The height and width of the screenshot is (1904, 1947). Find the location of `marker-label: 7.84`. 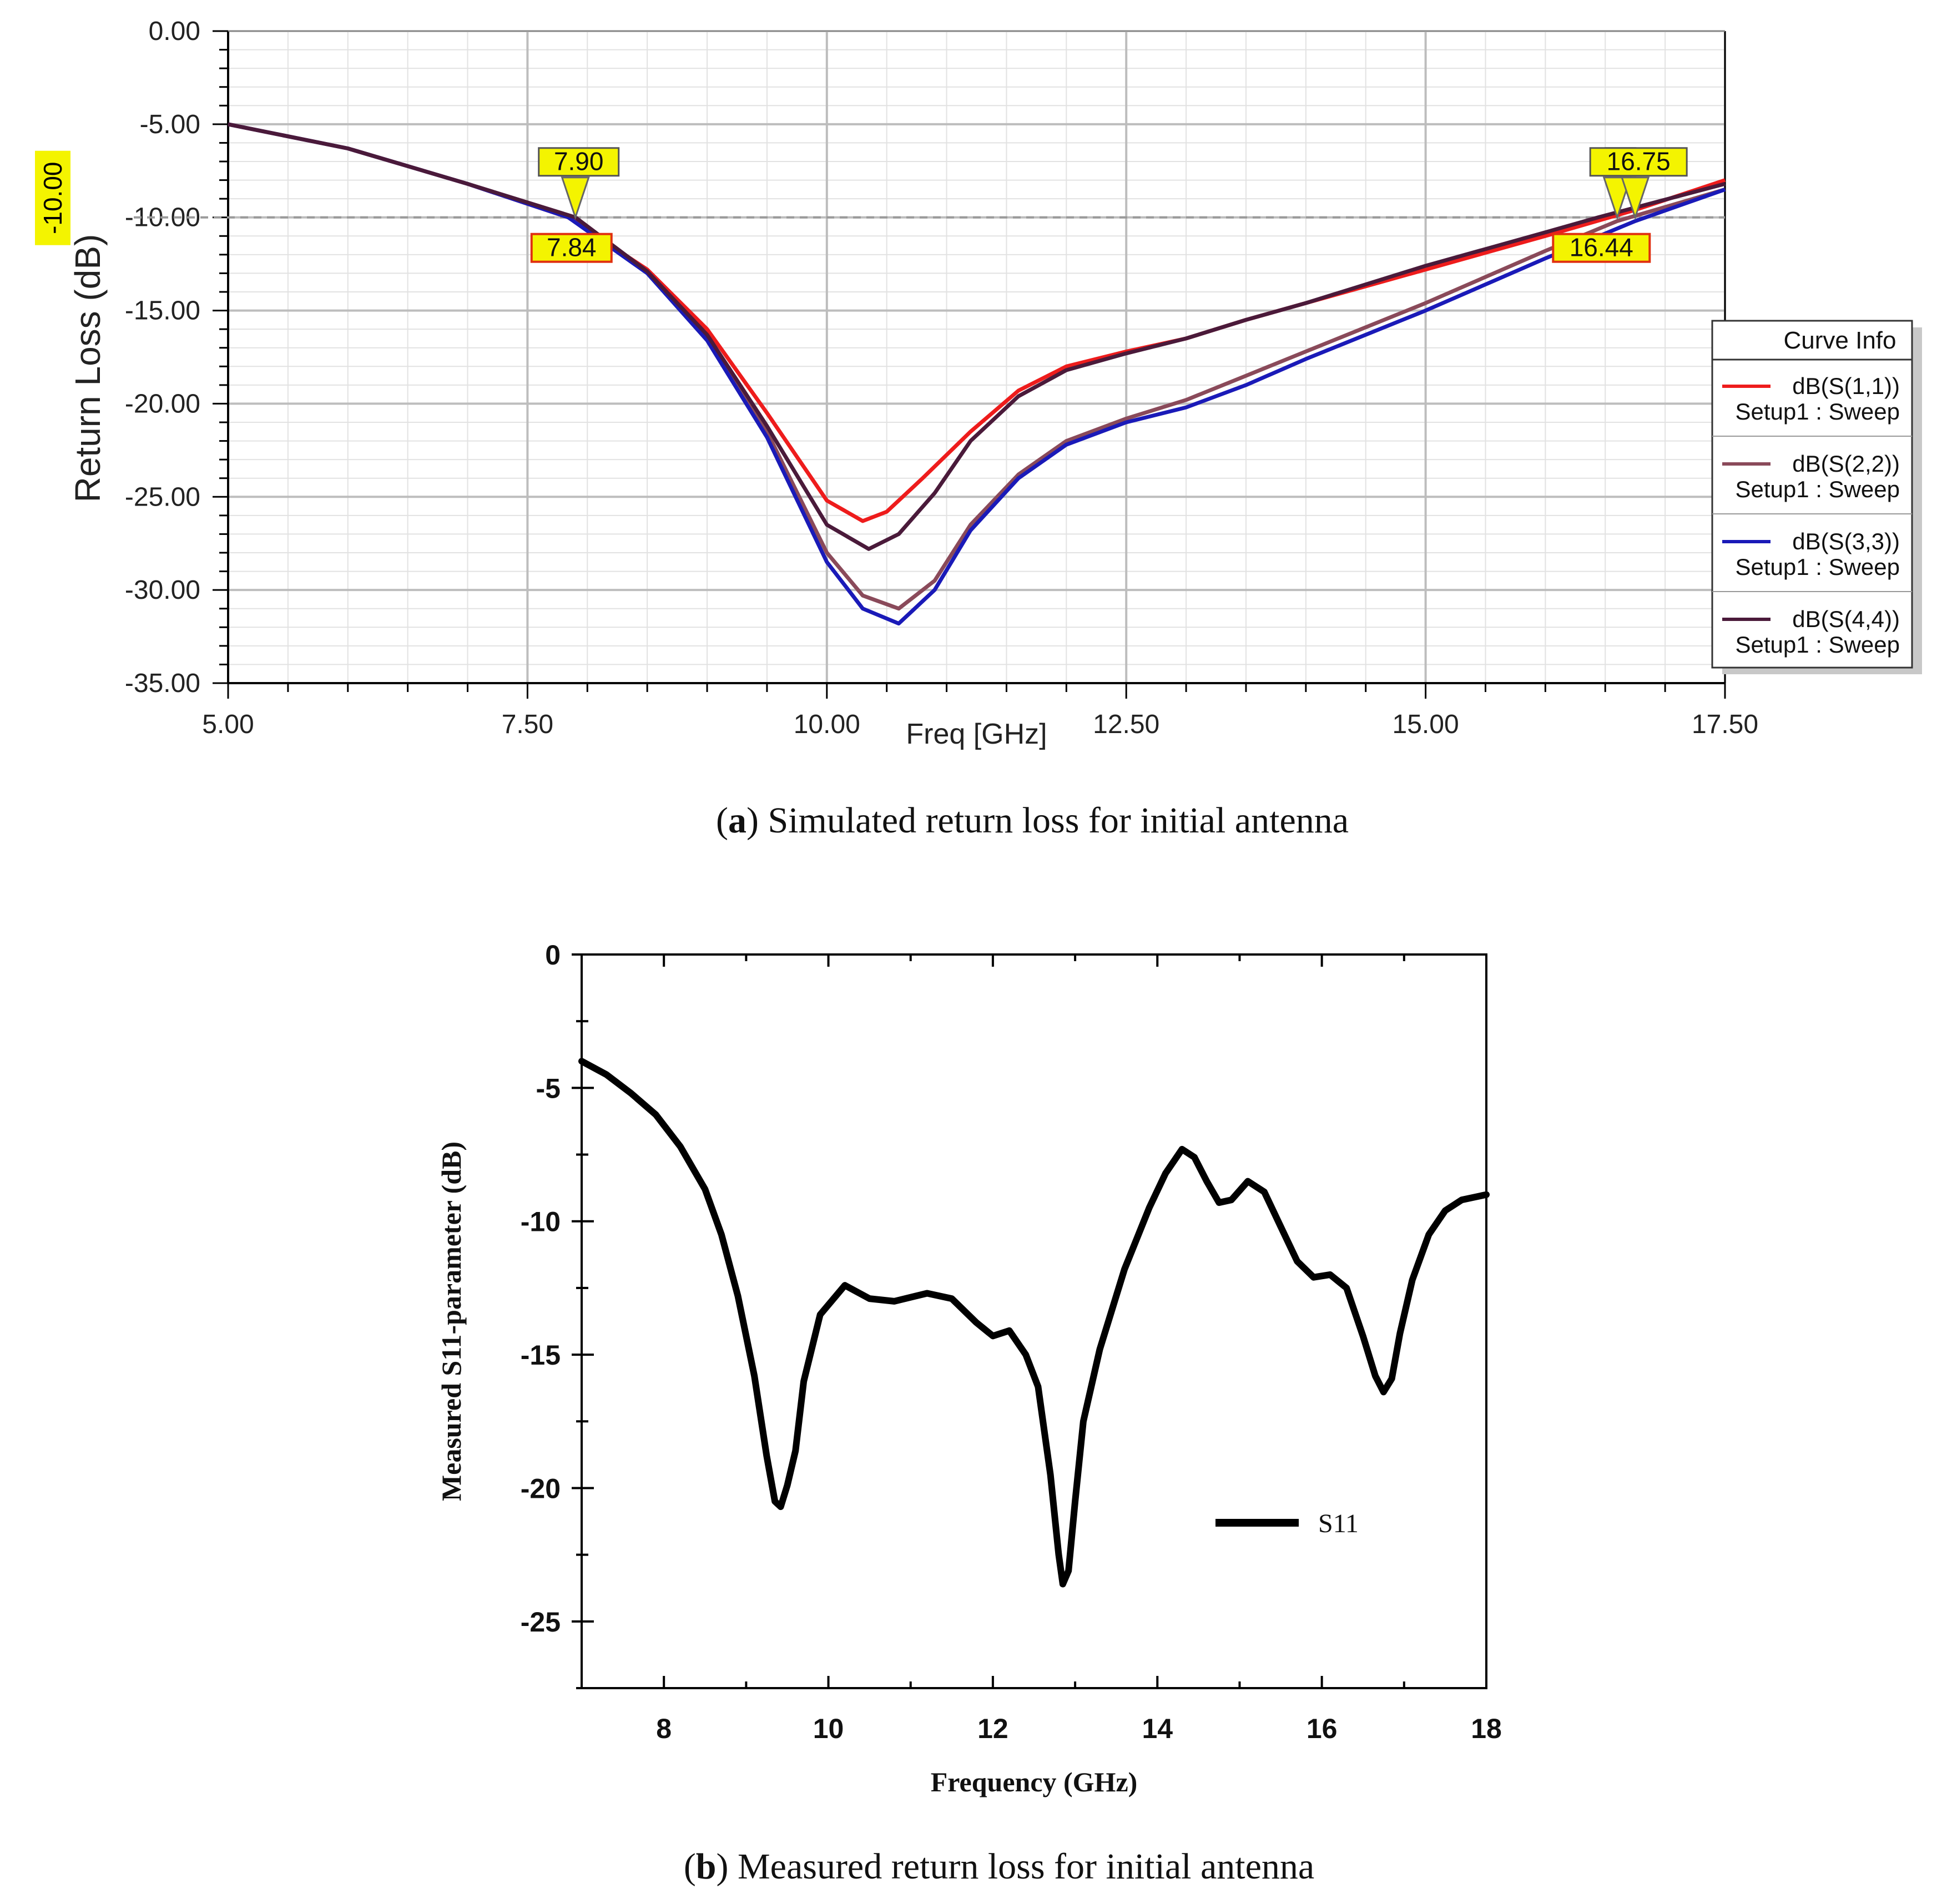

marker-label: 7.84 is located at coordinates (572, 247).